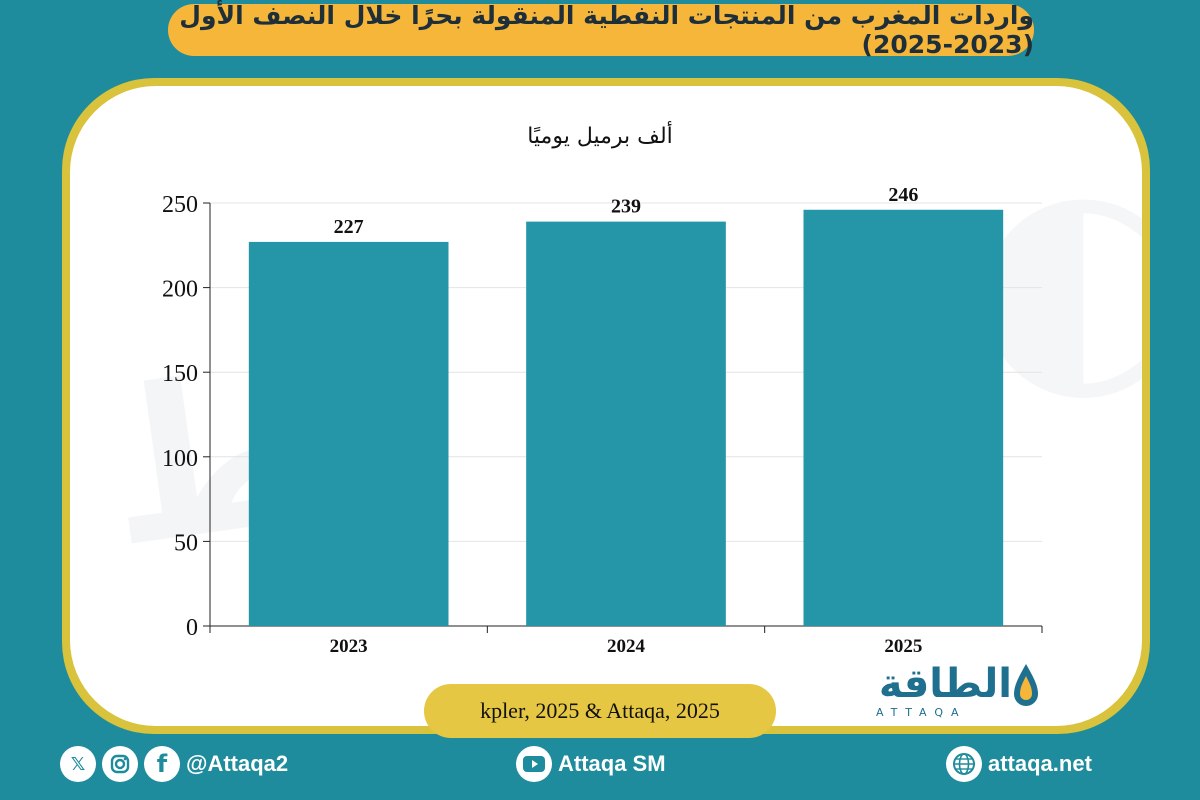 This screenshot has width=1200, height=800. Describe the element at coordinates (180, 290) in the screenshot. I see `y-tick-label: 200` at that location.